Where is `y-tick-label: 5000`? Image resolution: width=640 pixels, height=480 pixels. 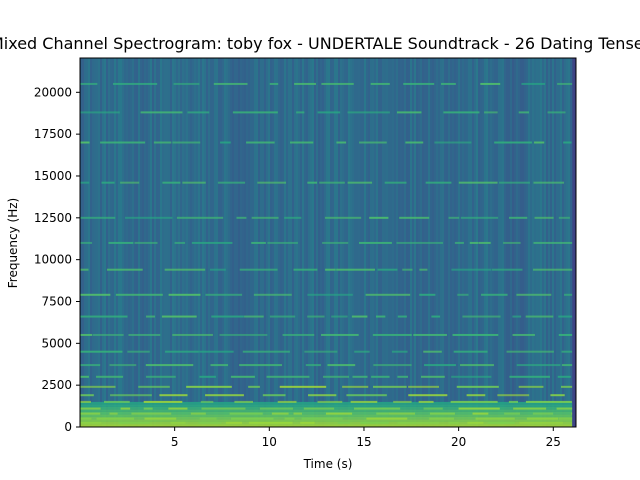
y-tick-label: 5000 is located at coordinates (56, 343).